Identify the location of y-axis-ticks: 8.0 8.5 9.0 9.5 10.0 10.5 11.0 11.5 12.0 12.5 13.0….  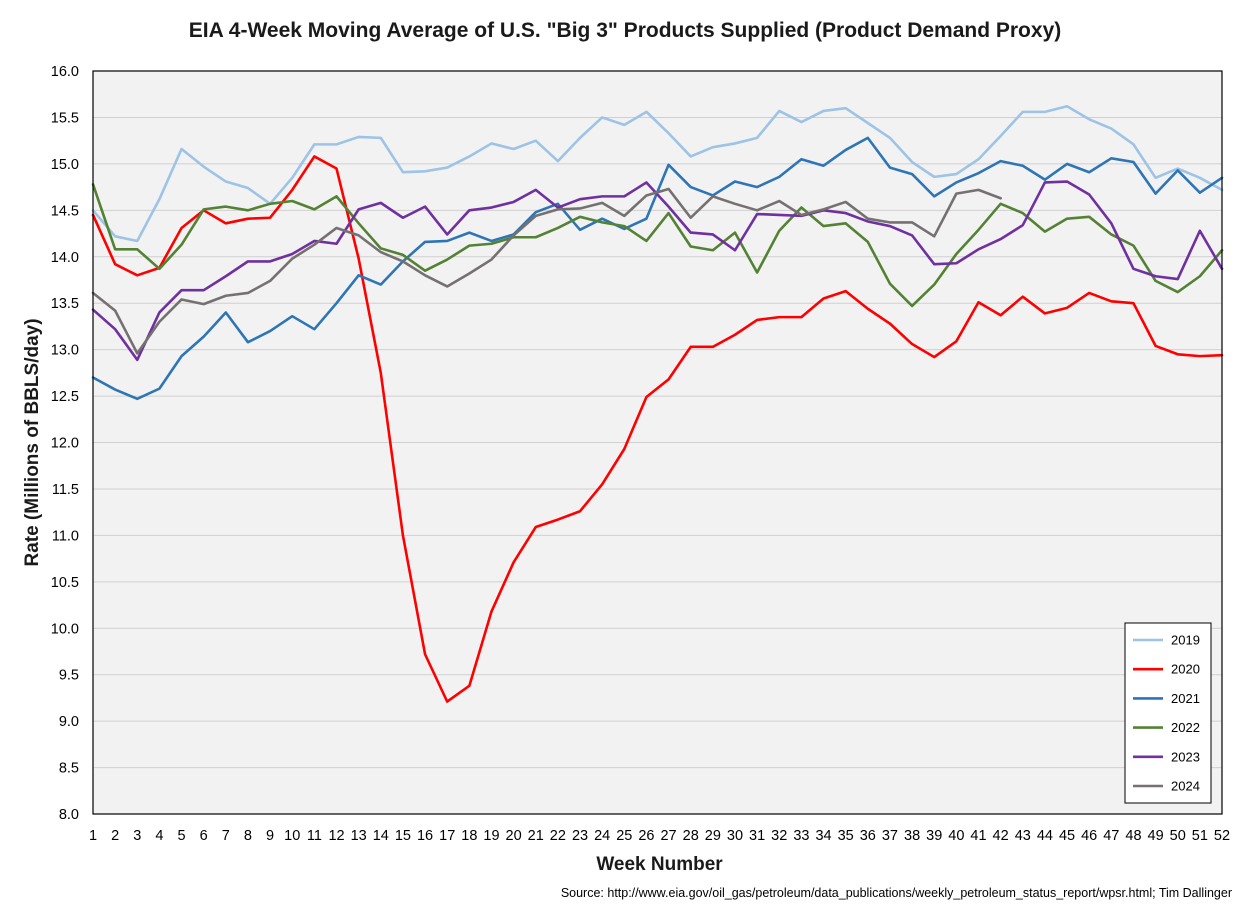
(65, 443).